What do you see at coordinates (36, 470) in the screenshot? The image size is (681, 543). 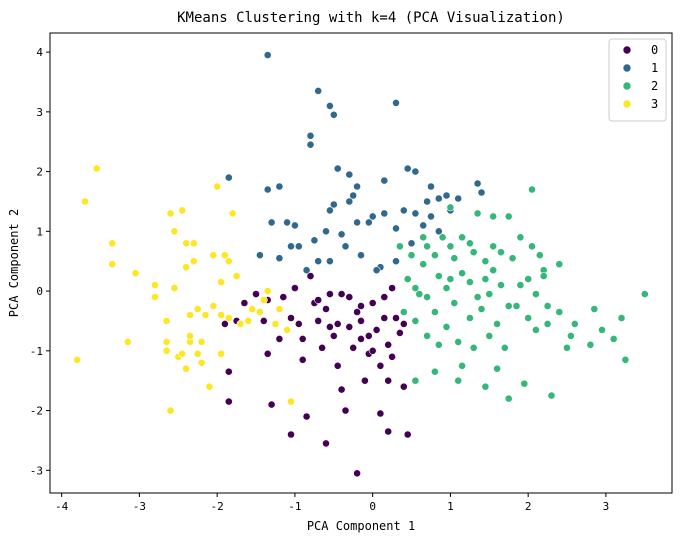 I see `y-tick-label: -3` at bounding box center [36, 470].